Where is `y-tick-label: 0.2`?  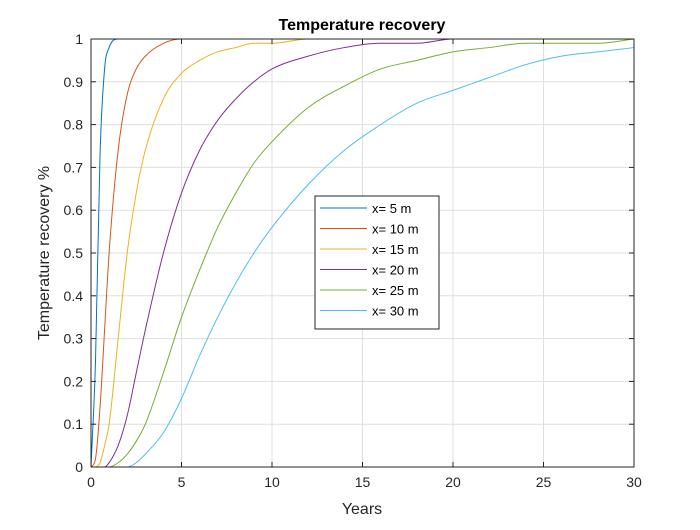
y-tick-label: 0.2 is located at coordinates (74, 381).